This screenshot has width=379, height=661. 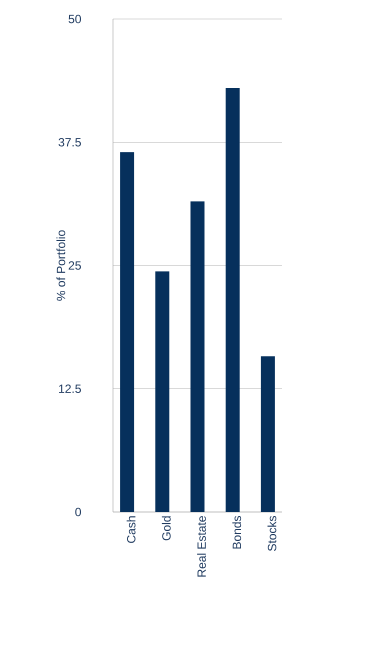 What do you see at coordinates (74, 265) in the screenshot?
I see `y-tick-label: 25` at bounding box center [74, 265].